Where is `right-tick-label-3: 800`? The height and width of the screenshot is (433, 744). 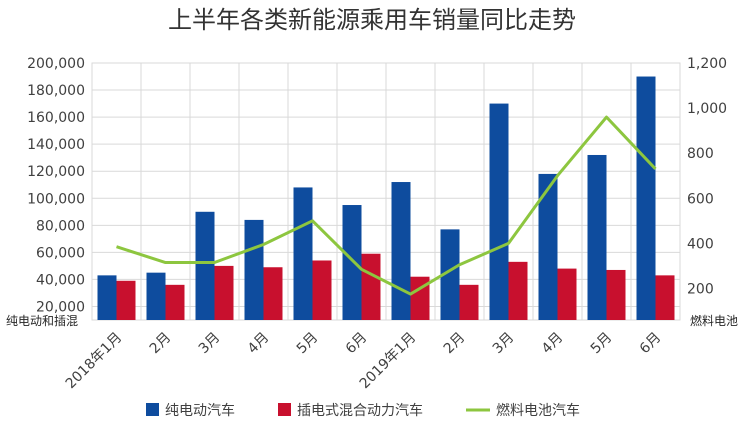
right-tick-label-3: 800 is located at coordinates (700, 154).